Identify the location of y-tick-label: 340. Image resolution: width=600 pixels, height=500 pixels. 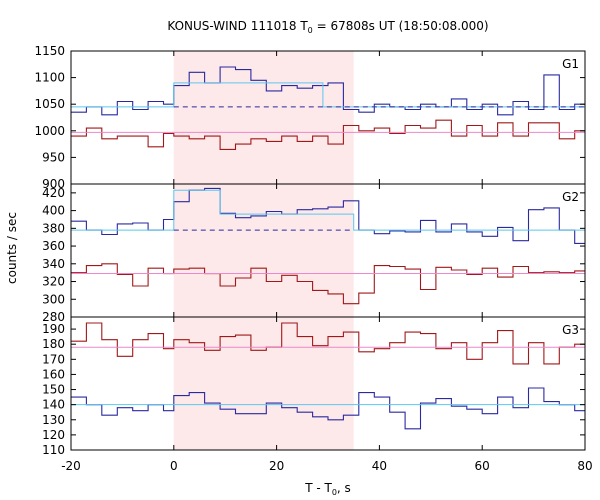
(53, 264).